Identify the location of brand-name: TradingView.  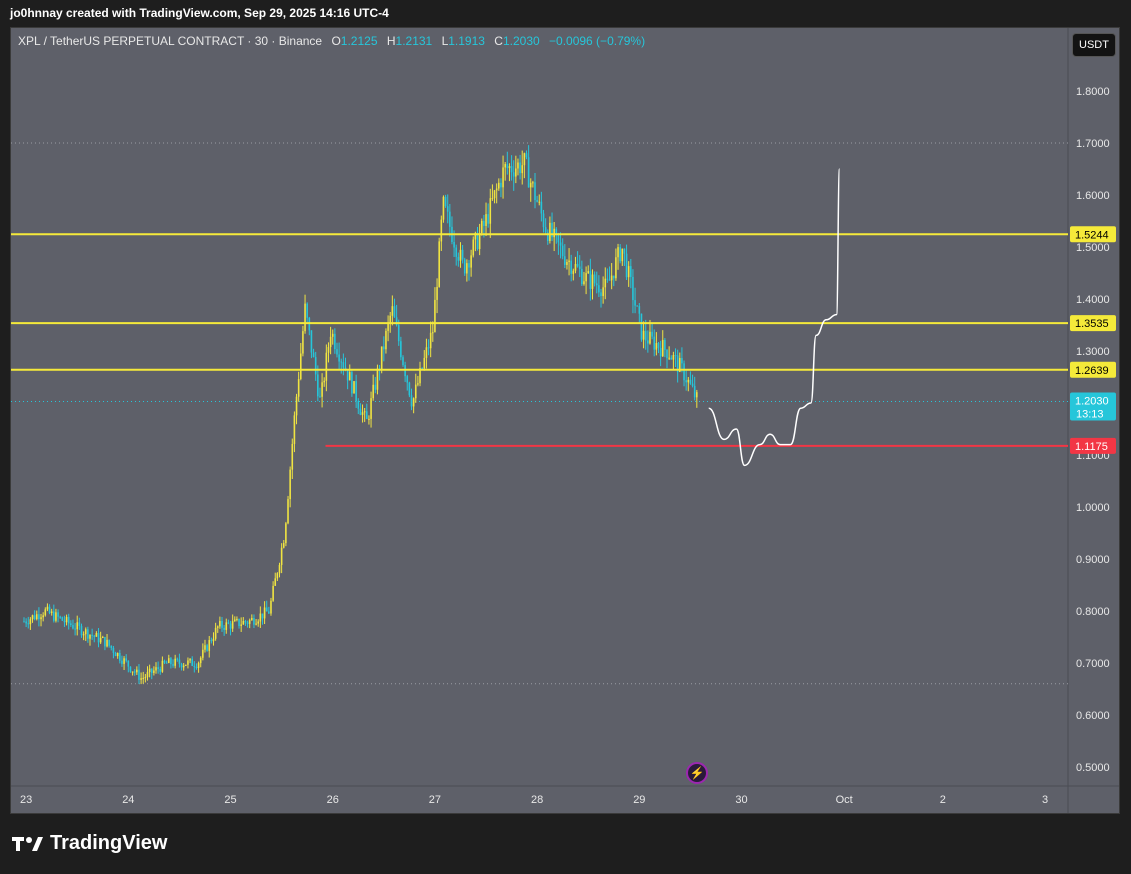
(109, 843).